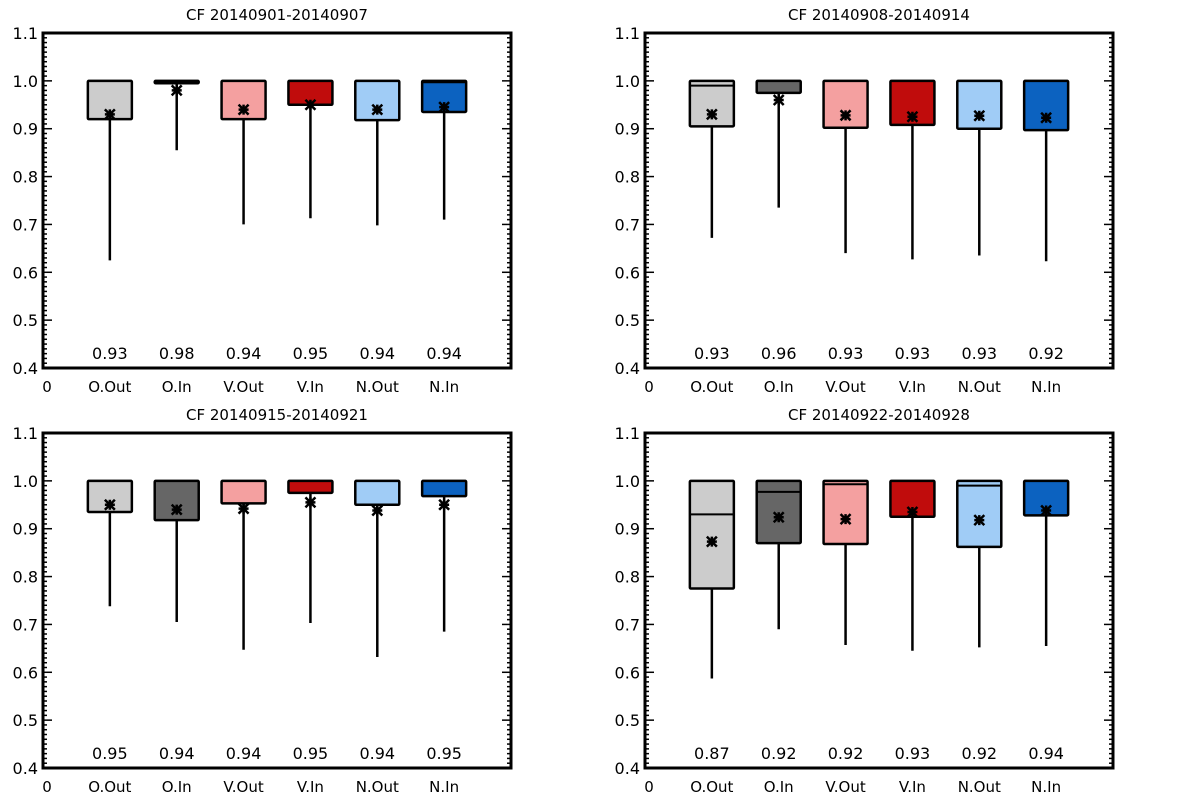 The image size is (1189, 804). Describe the element at coordinates (979, 221) in the screenshot. I see `box-n-out: 0.93` at that location.